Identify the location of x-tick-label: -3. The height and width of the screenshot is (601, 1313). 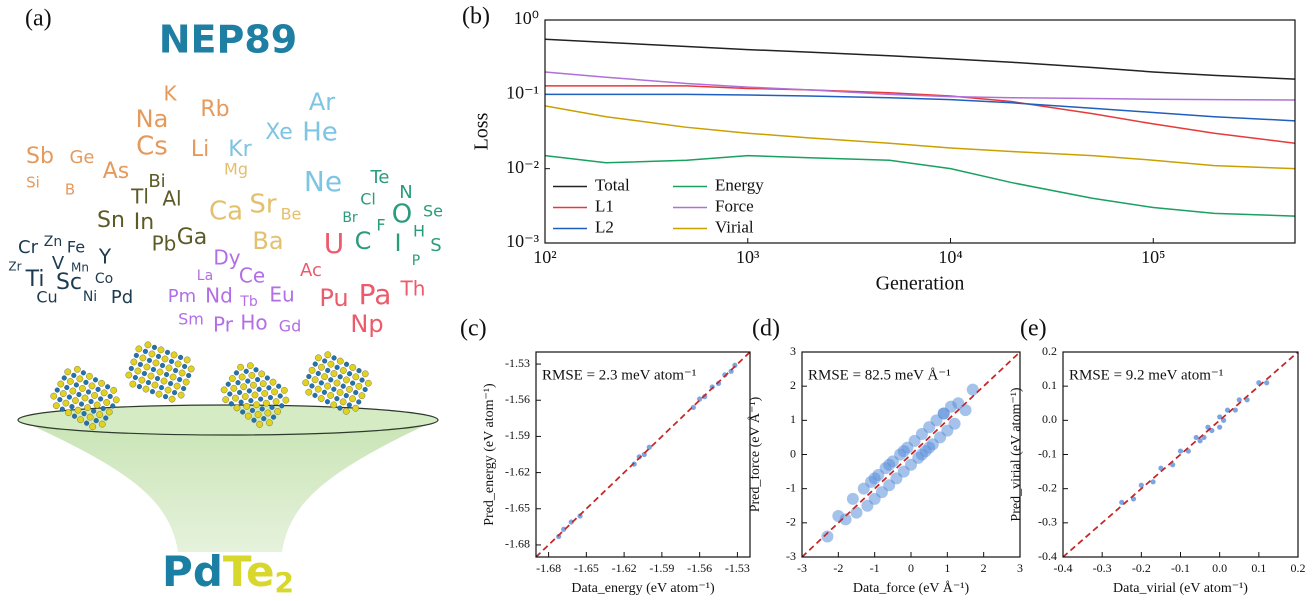
(802, 568).